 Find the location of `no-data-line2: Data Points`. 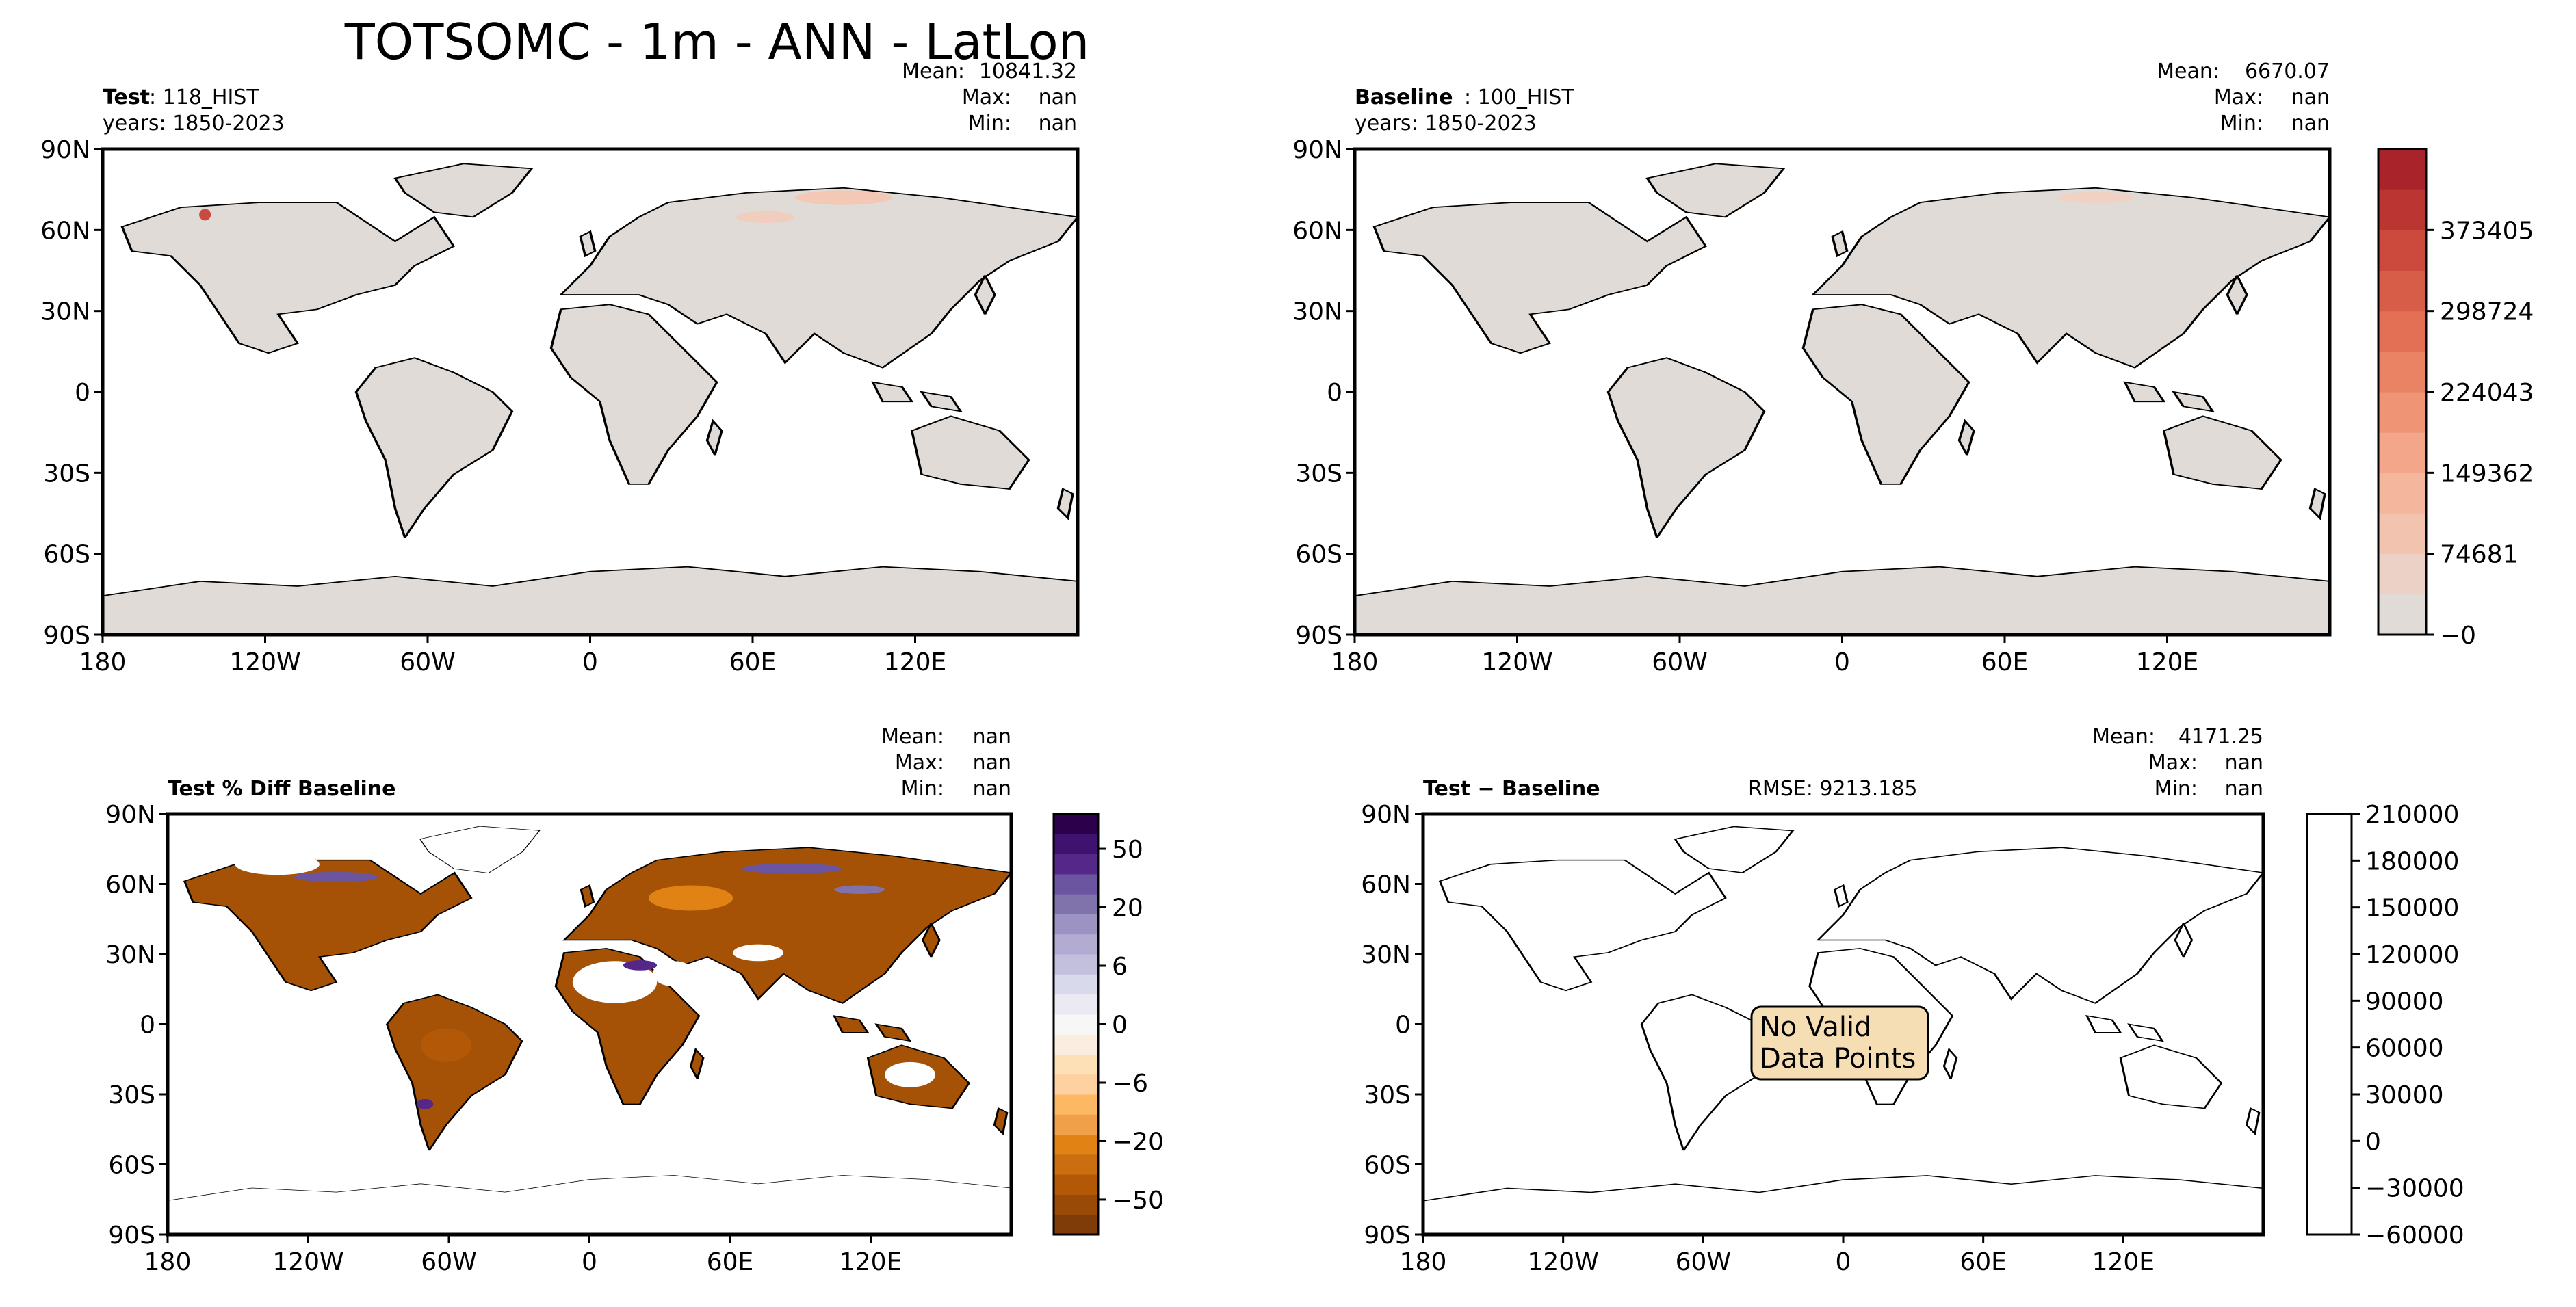

no-data-line2: Data Points is located at coordinates (1838, 1058).